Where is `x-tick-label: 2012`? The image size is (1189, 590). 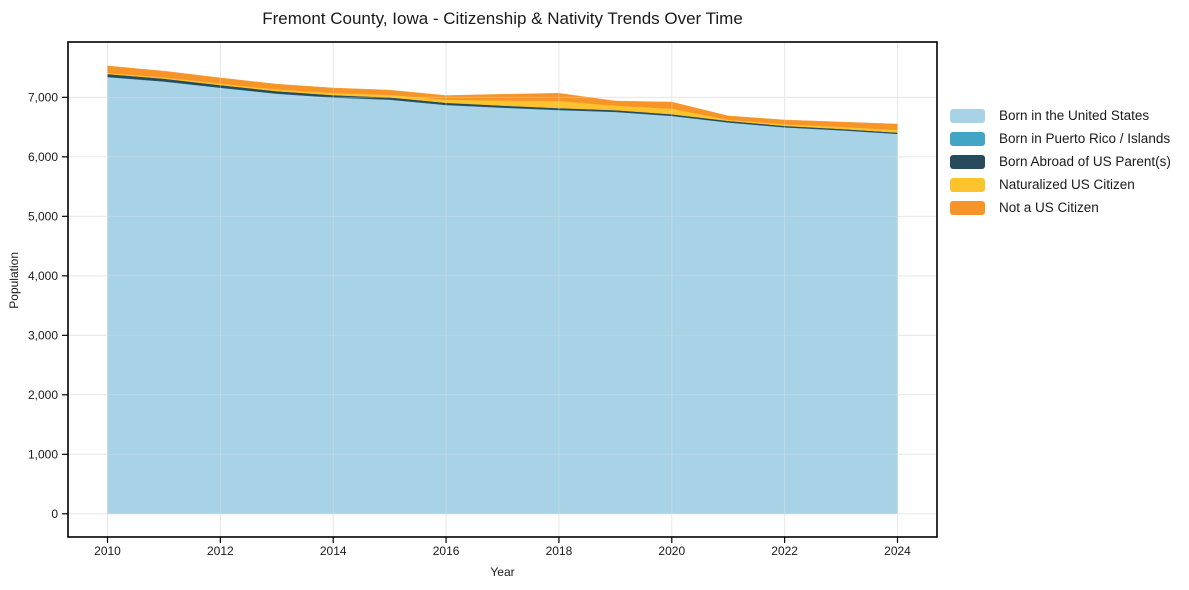 x-tick-label: 2012 is located at coordinates (220, 551).